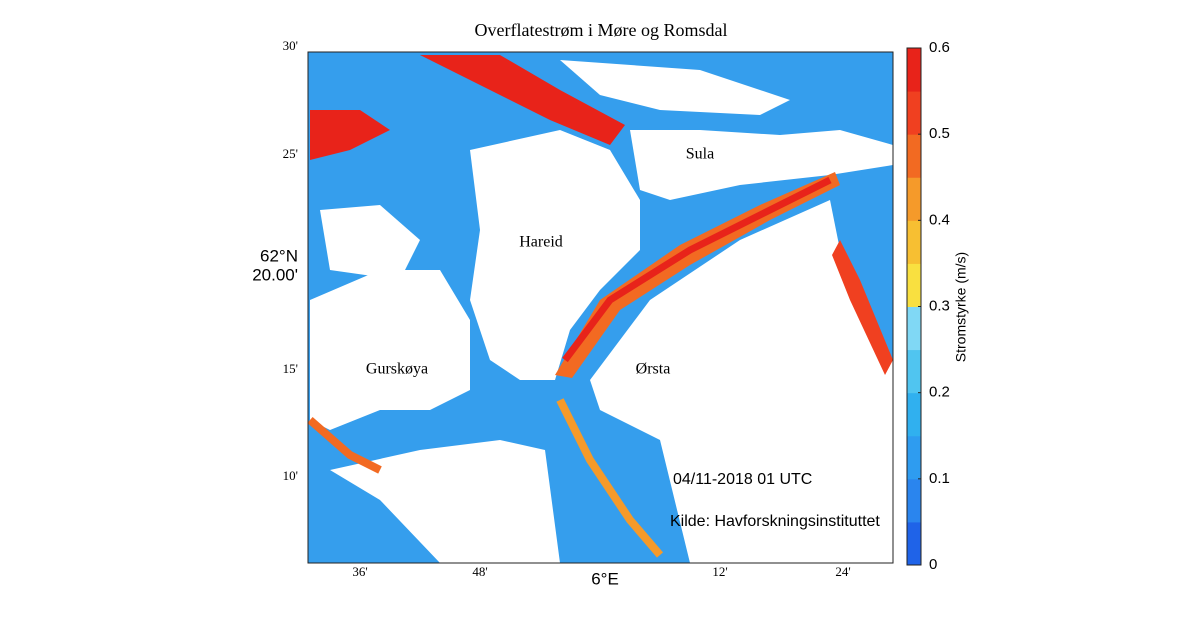  Describe the element at coordinates (555, 255) in the screenshot. I see `land-hareid` at that location.